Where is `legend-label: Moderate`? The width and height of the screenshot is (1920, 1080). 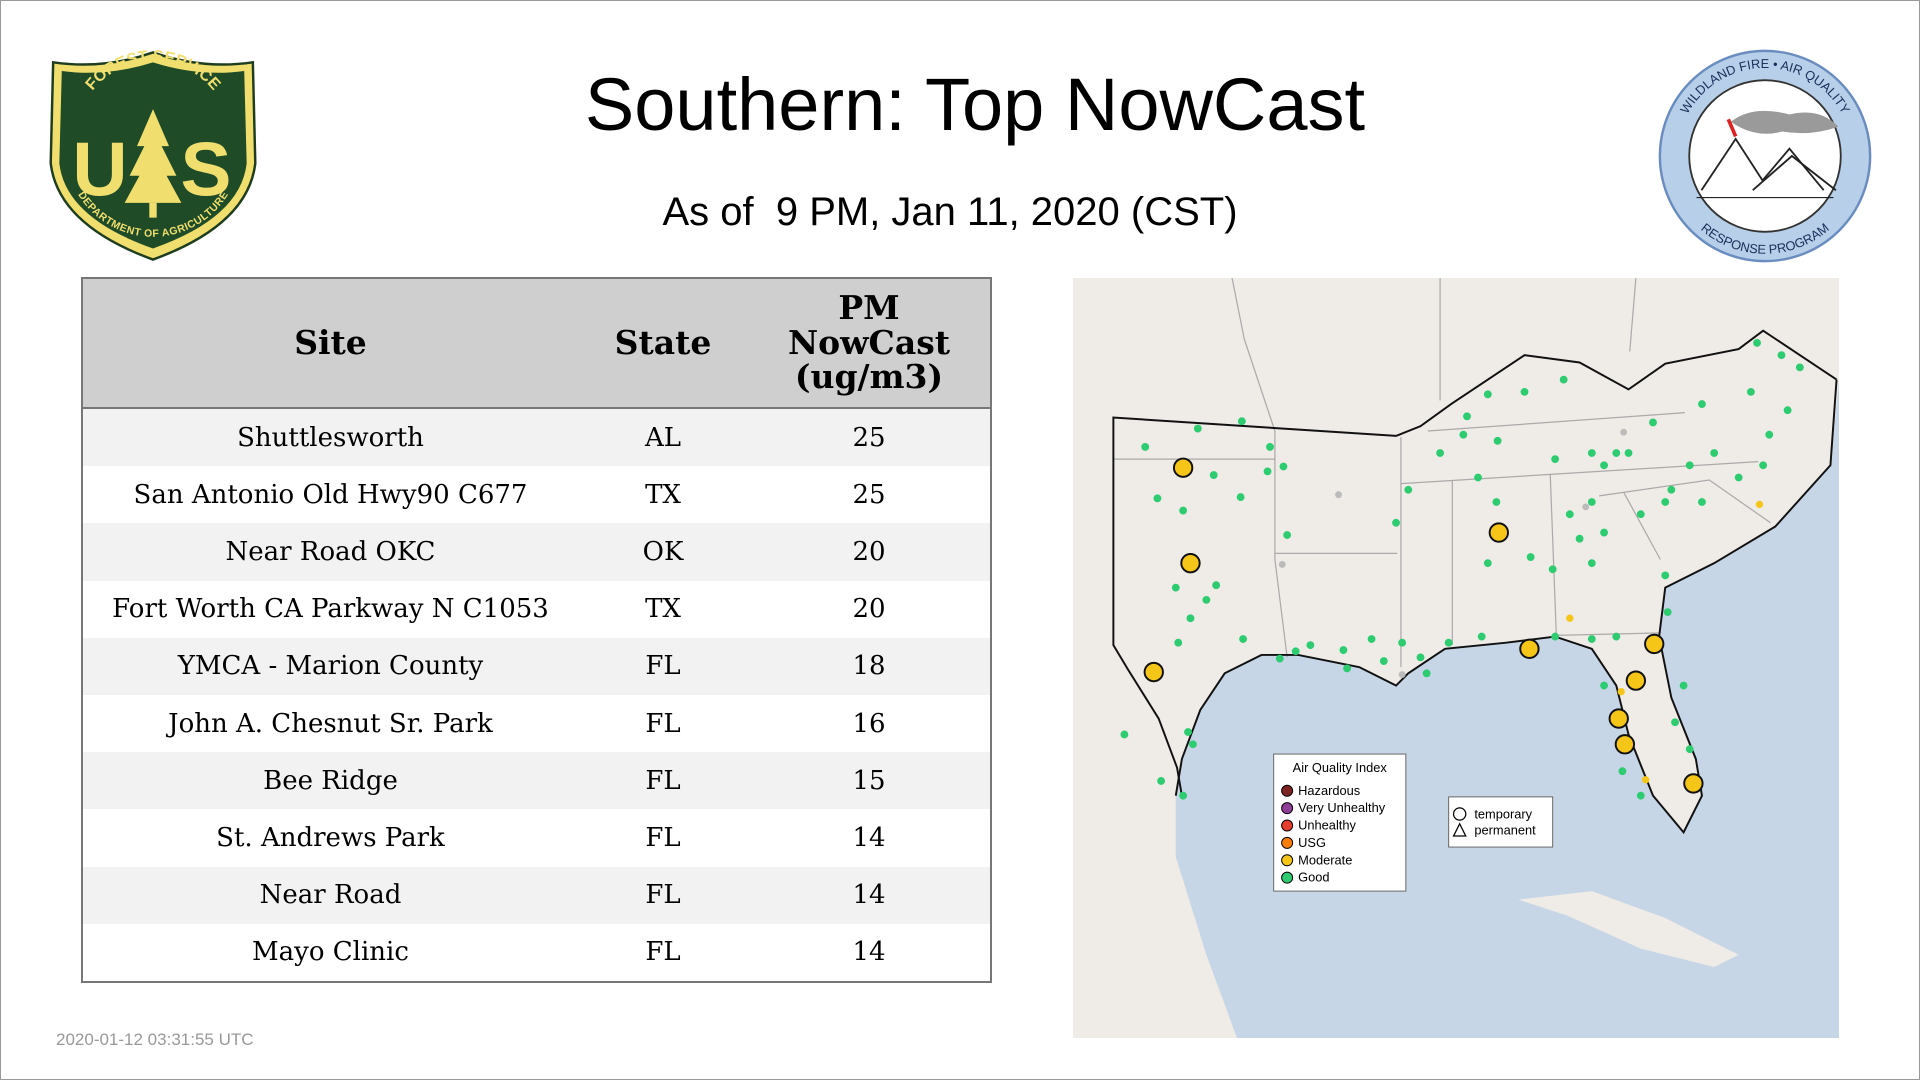
legend-label: Moderate is located at coordinates (1325, 859).